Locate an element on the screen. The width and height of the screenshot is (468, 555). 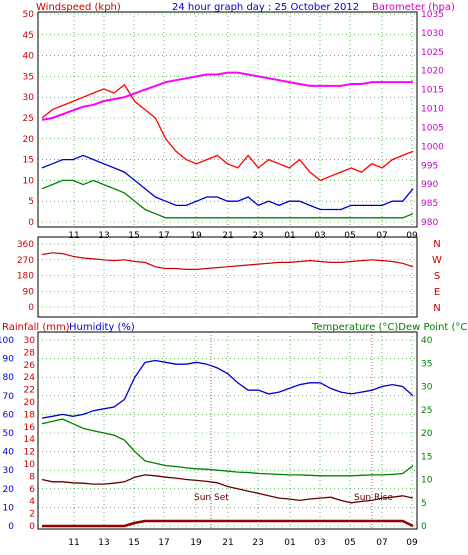
graph-title: 24 hour graph day : 25 October 2012 is located at coordinates (265, 7).